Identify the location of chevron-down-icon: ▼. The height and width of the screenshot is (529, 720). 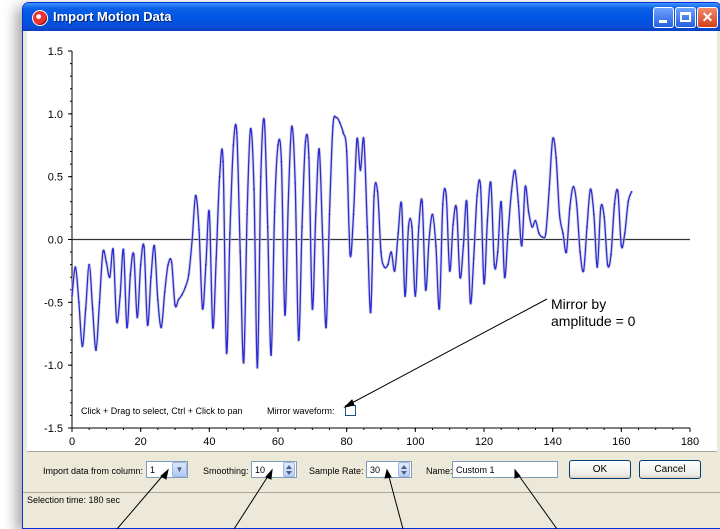
(179, 469).